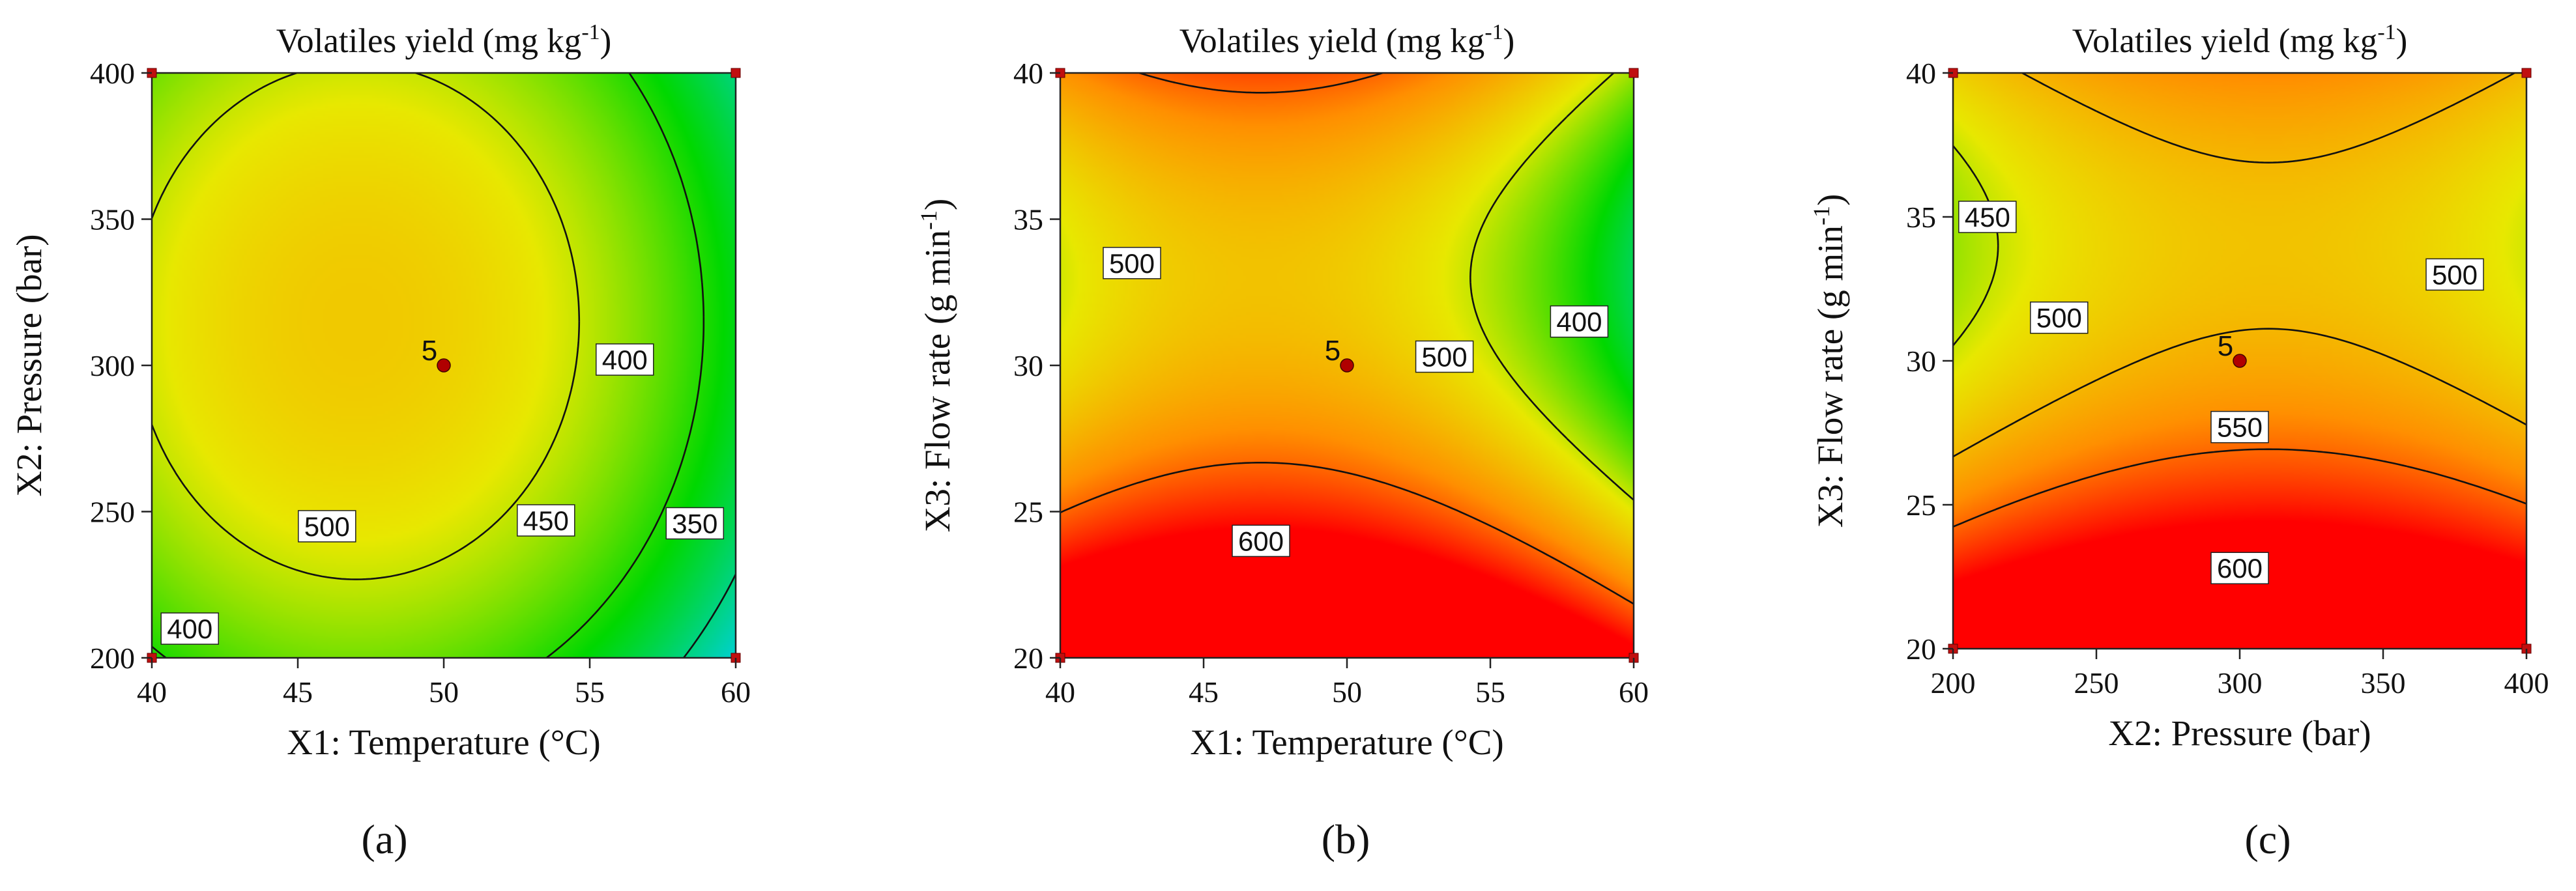 The image size is (2576, 891). Describe the element at coordinates (2267, 839) in the screenshot. I see `panel-label-c: (c)` at that location.